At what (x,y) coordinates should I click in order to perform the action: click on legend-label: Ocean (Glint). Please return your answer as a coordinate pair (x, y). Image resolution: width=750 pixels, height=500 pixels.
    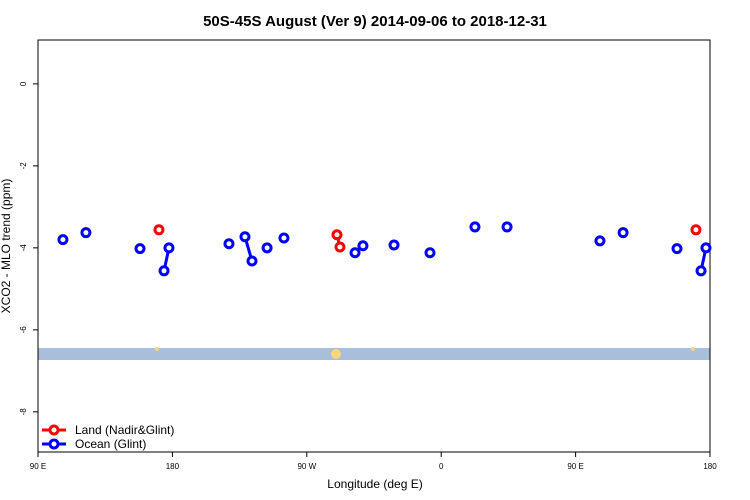
    Looking at the image, I should click on (110, 444).